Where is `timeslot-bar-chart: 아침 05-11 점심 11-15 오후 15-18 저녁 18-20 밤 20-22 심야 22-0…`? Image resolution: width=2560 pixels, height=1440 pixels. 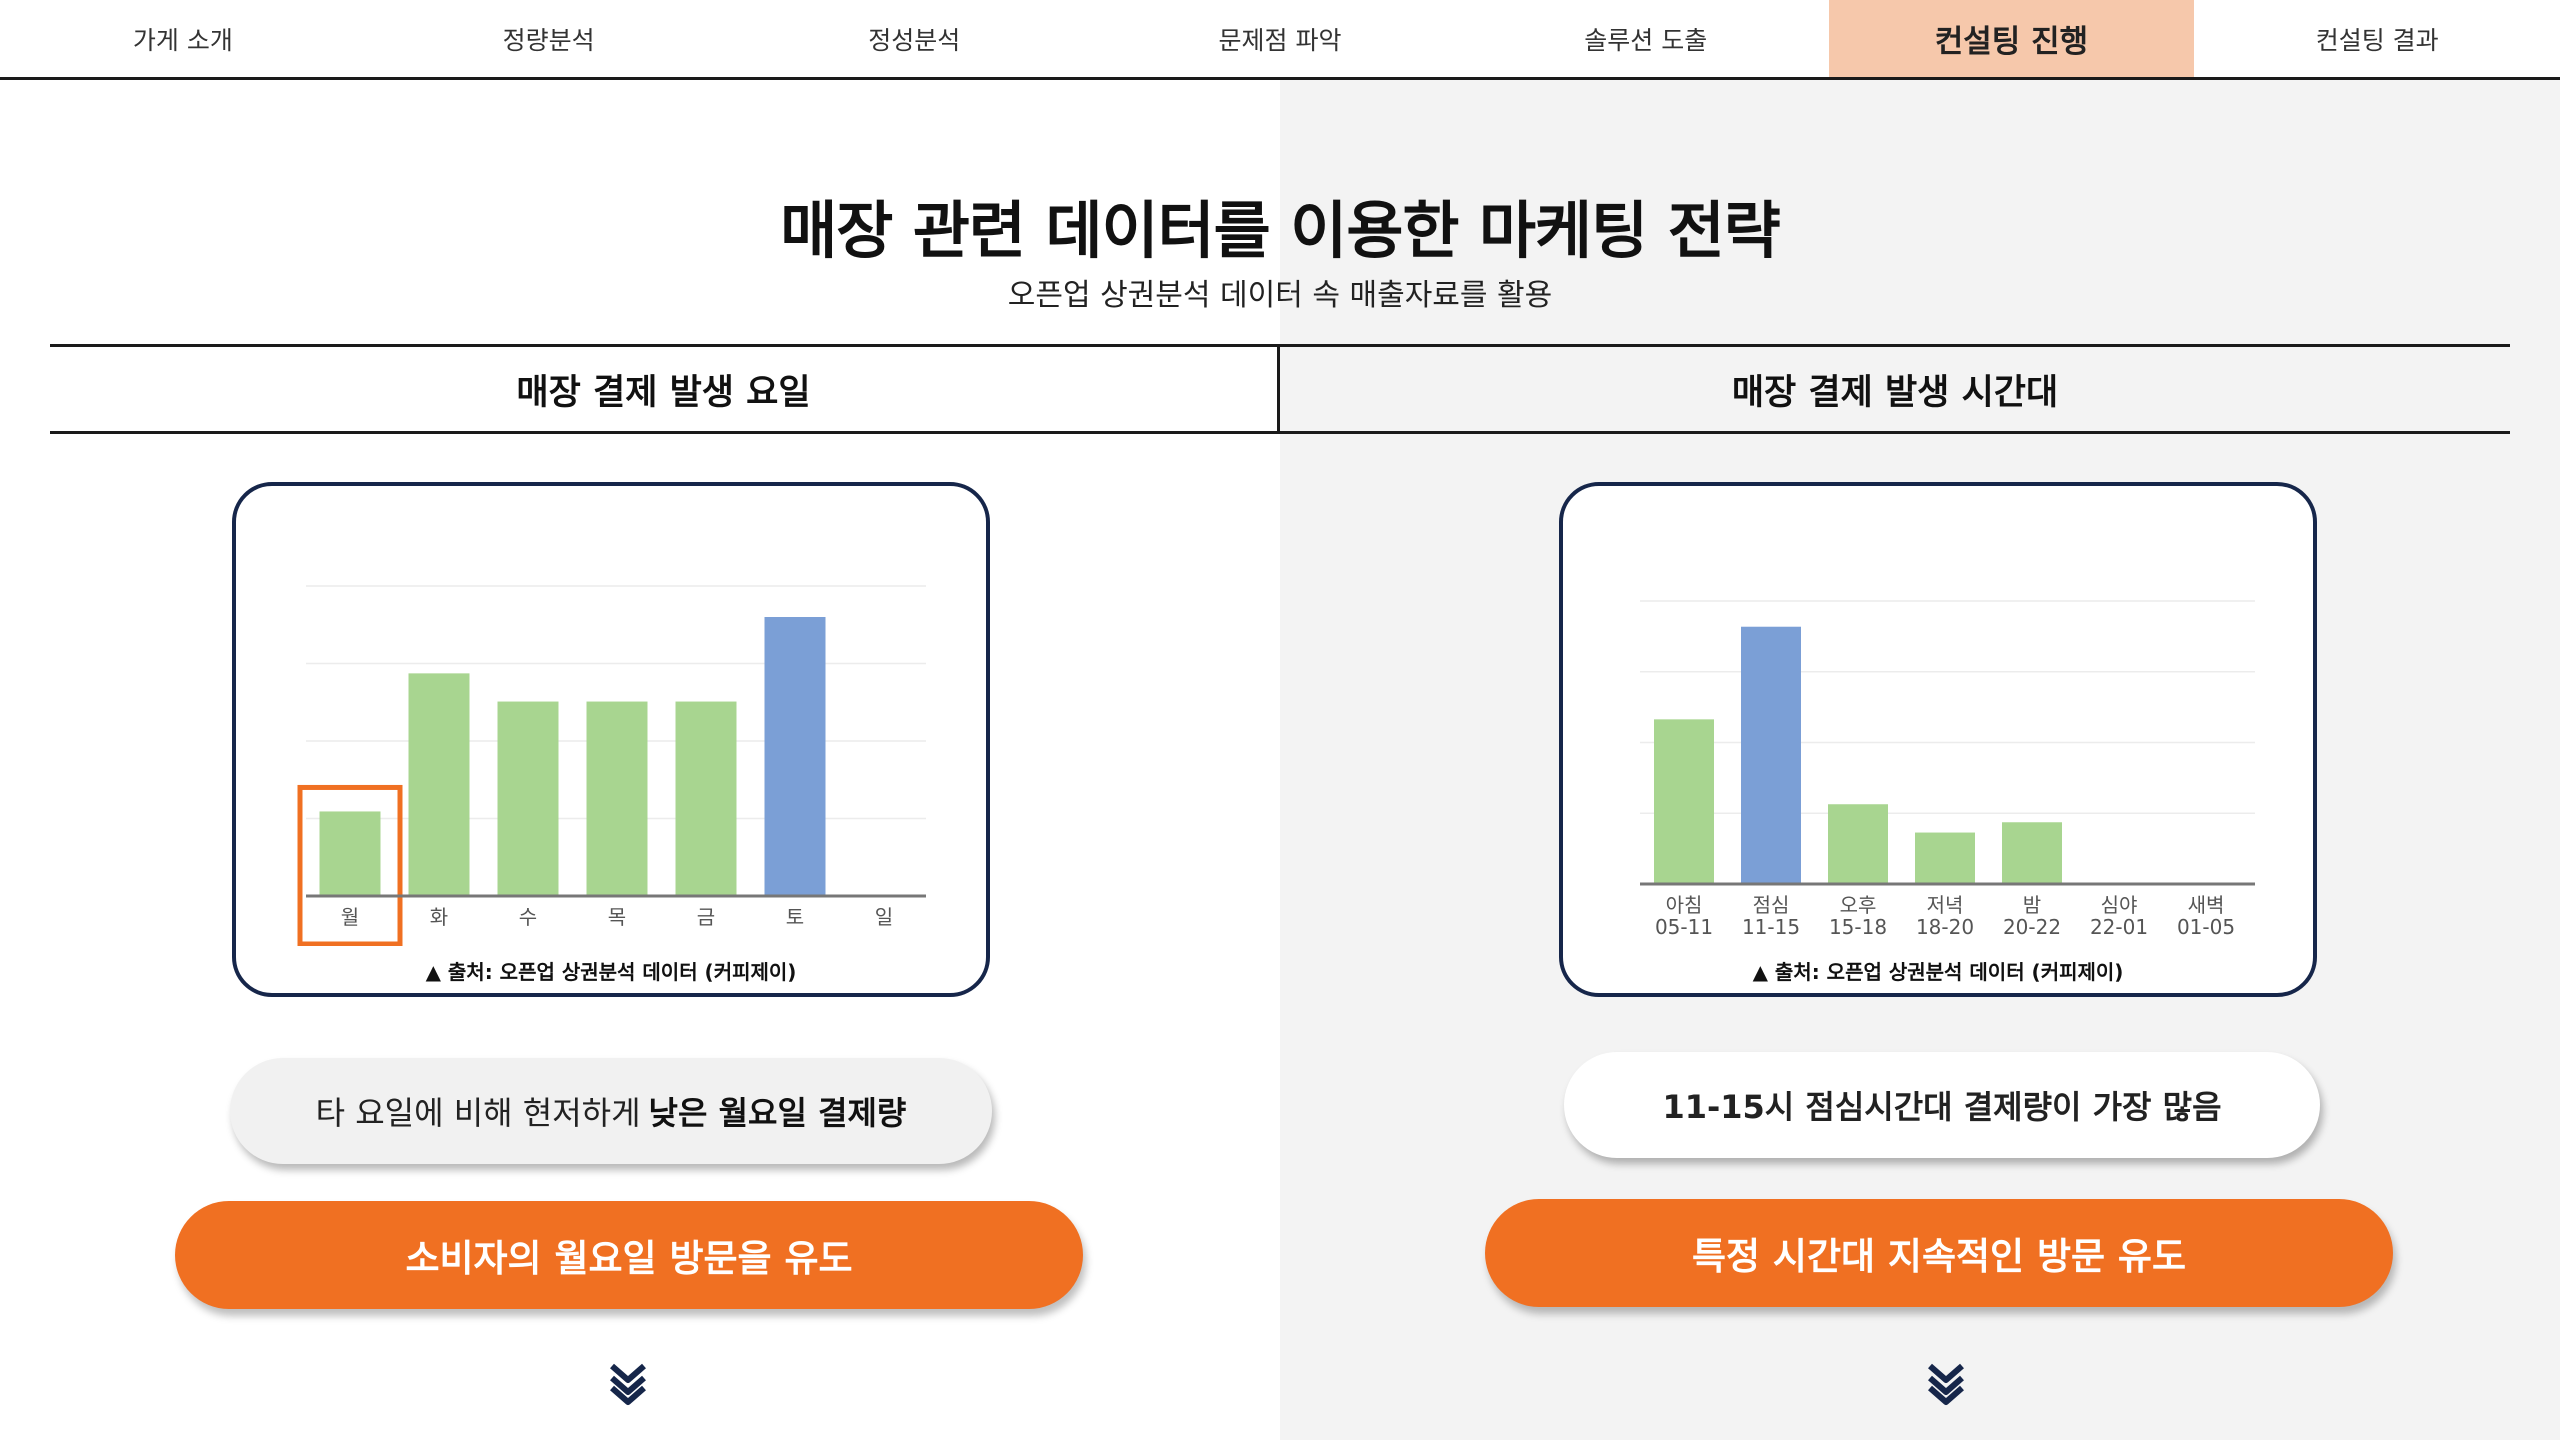 timeslot-bar-chart: 아침 05-11 점심 11-15 오후 15-18 저녁 18-20 밤 20-22 심야 22-0… is located at coordinates (1947, 769).